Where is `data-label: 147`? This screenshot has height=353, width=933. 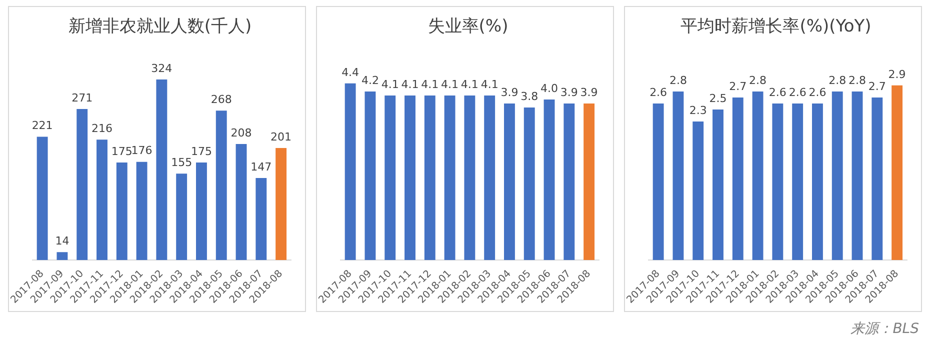
data-label: 147 is located at coordinates (261, 167).